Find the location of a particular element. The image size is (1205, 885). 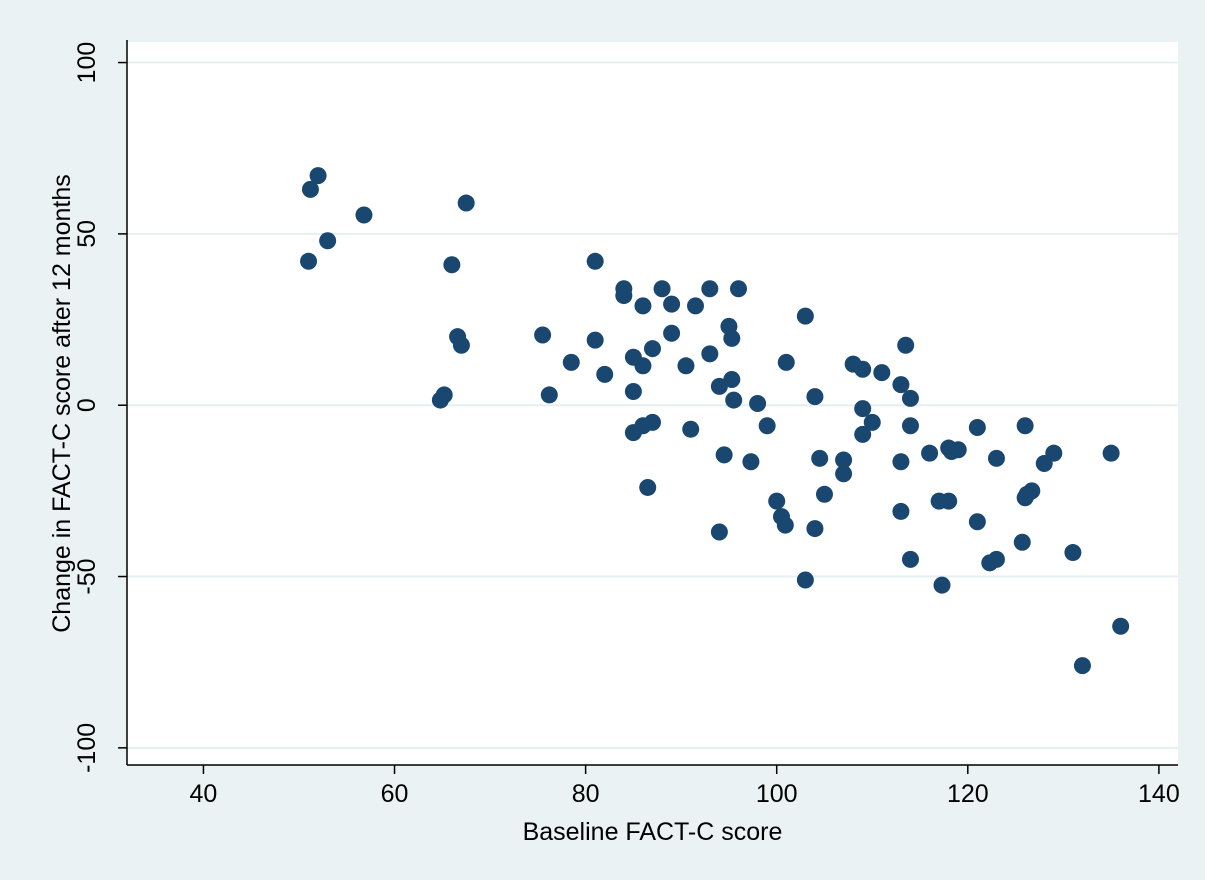

y-tick-label: 50 is located at coordinates (87, 234).